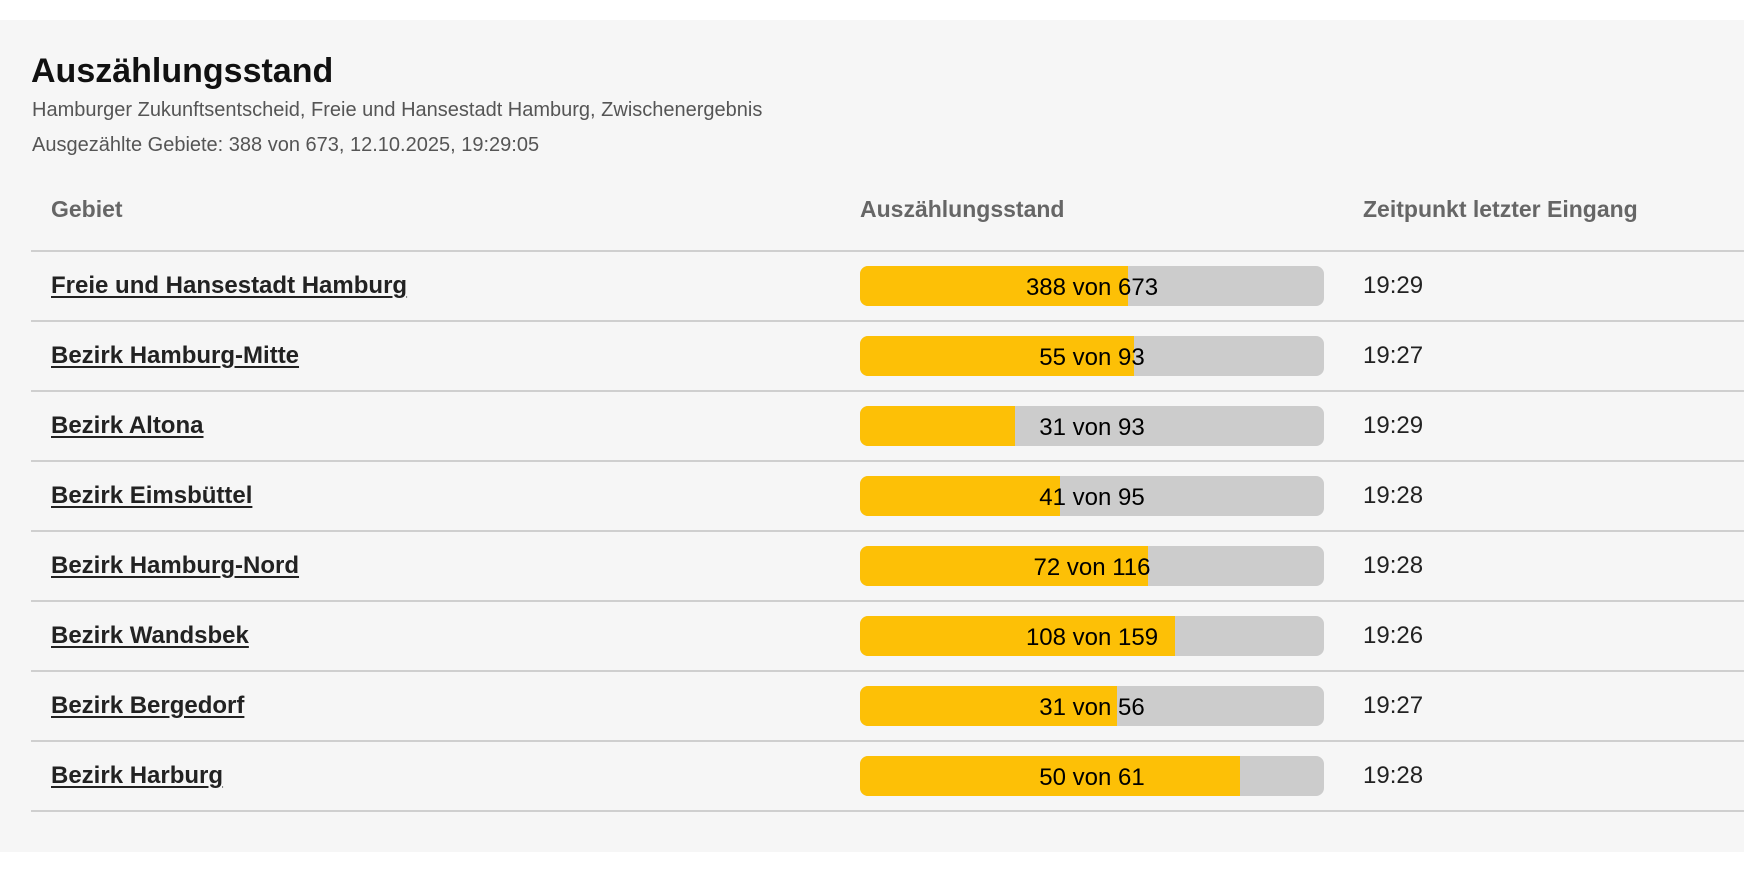 The width and height of the screenshot is (1744, 870). What do you see at coordinates (175, 355) in the screenshot?
I see `area-link: Bezirk Hamburg-Mitte` at bounding box center [175, 355].